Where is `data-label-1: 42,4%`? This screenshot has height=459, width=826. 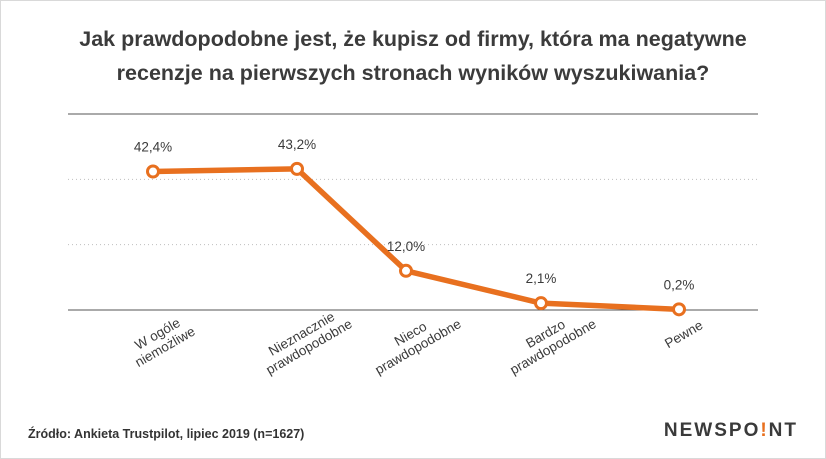 data-label-1: 42,4% is located at coordinates (153, 146).